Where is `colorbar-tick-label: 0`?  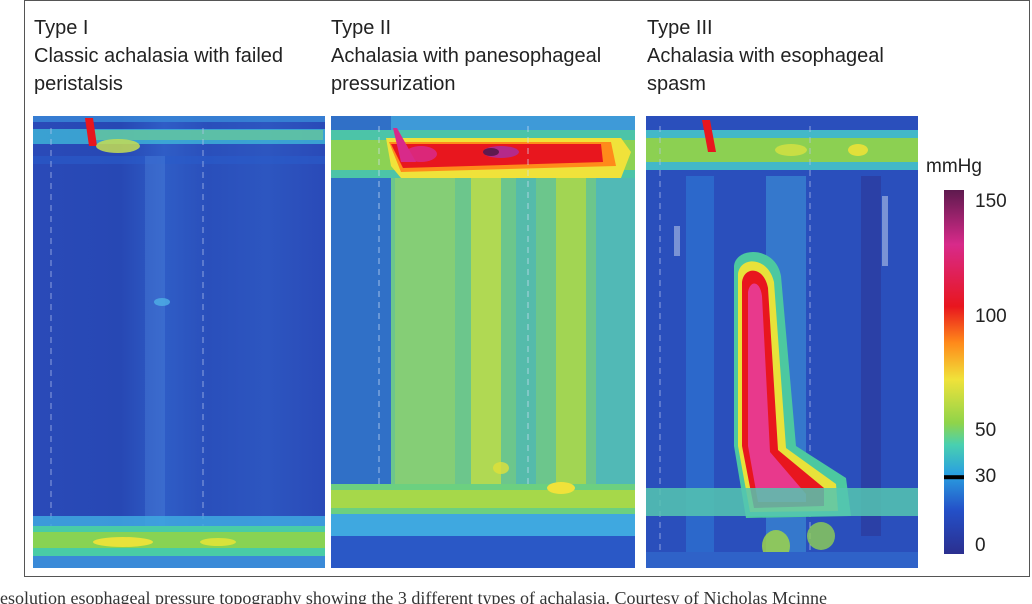 colorbar-tick-label: 0 is located at coordinates (980, 545).